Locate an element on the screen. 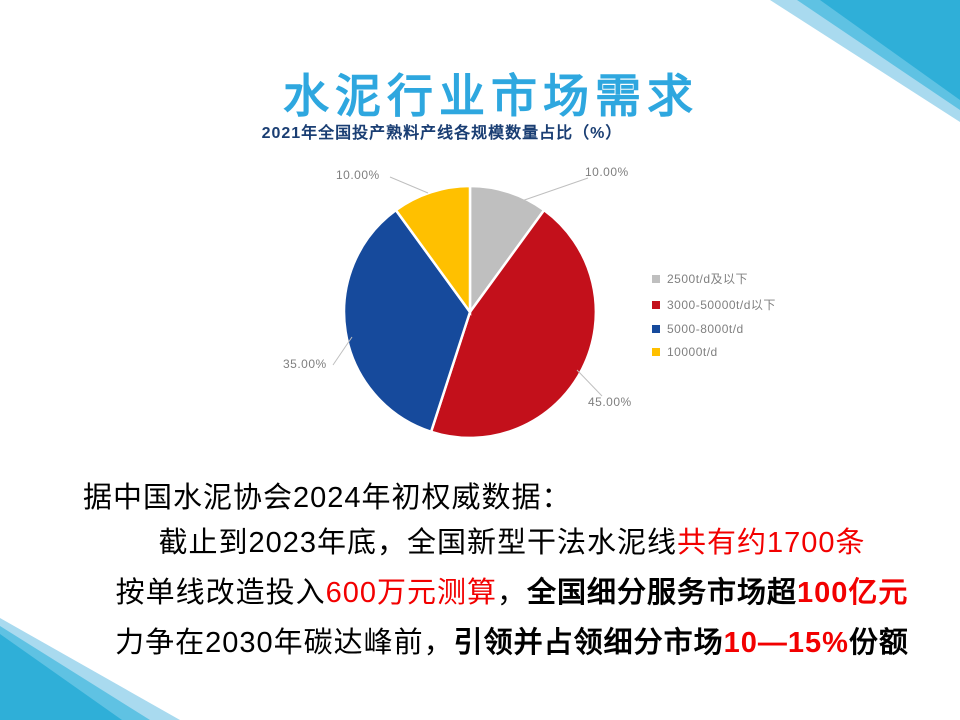 The width and height of the screenshot is (960, 720). body-text-highlight: 100亿元 is located at coordinates (853, 593).